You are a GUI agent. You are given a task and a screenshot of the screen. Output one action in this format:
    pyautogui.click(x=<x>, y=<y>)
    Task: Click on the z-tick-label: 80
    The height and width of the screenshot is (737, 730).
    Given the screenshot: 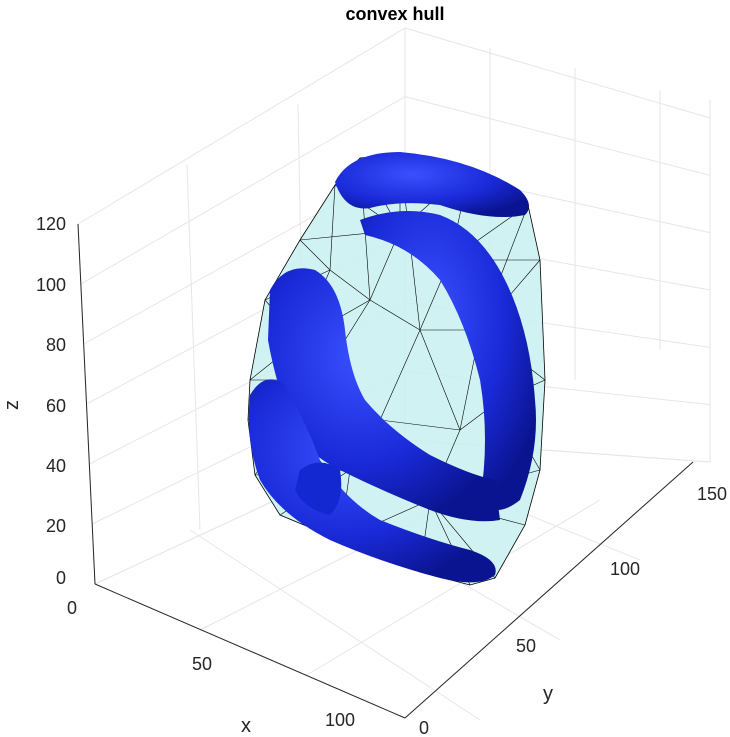 What is the action you would take?
    pyautogui.click(x=56, y=345)
    